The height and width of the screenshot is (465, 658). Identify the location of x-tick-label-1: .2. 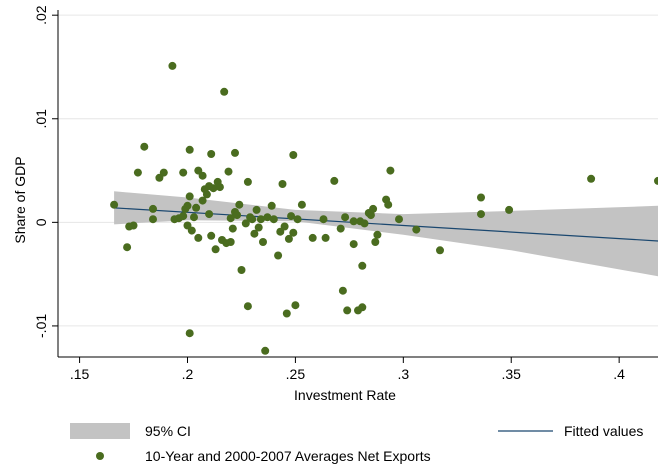
(188, 374).